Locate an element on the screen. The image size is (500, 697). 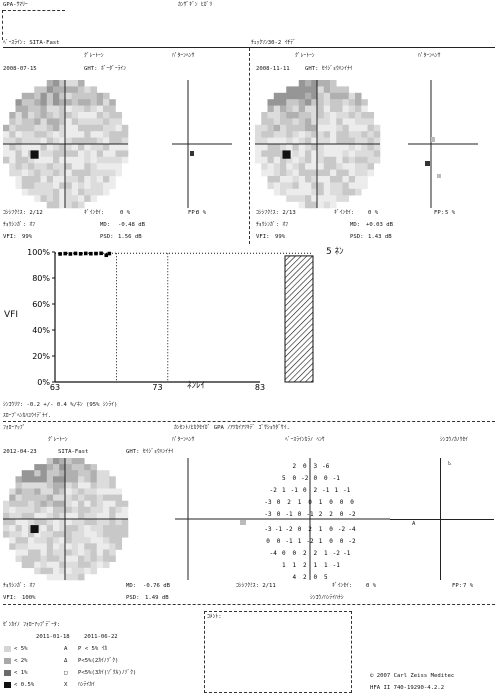
exam1-psd-label: PSD: is located at coordinates (107, 237).